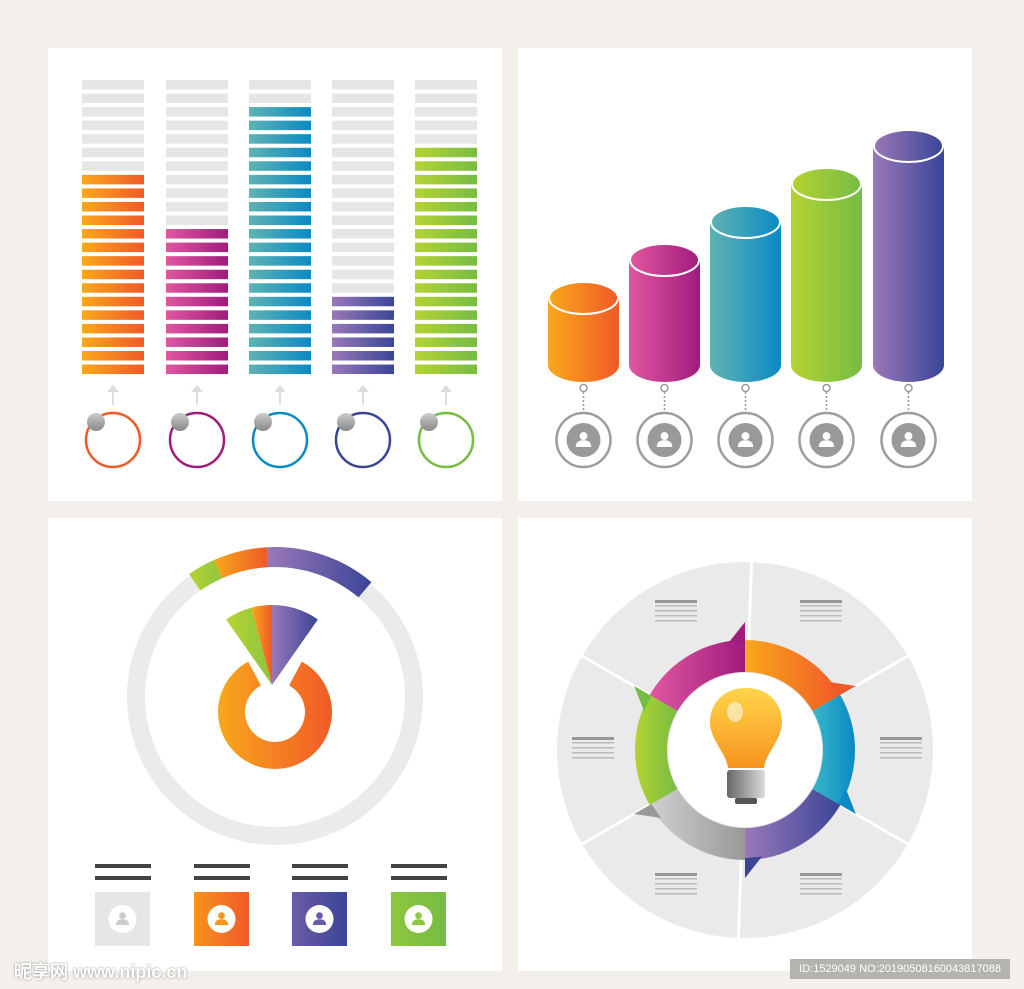 This screenshot has width=1024, height=989. I want to click on bulb-tip, so click(746, 801).